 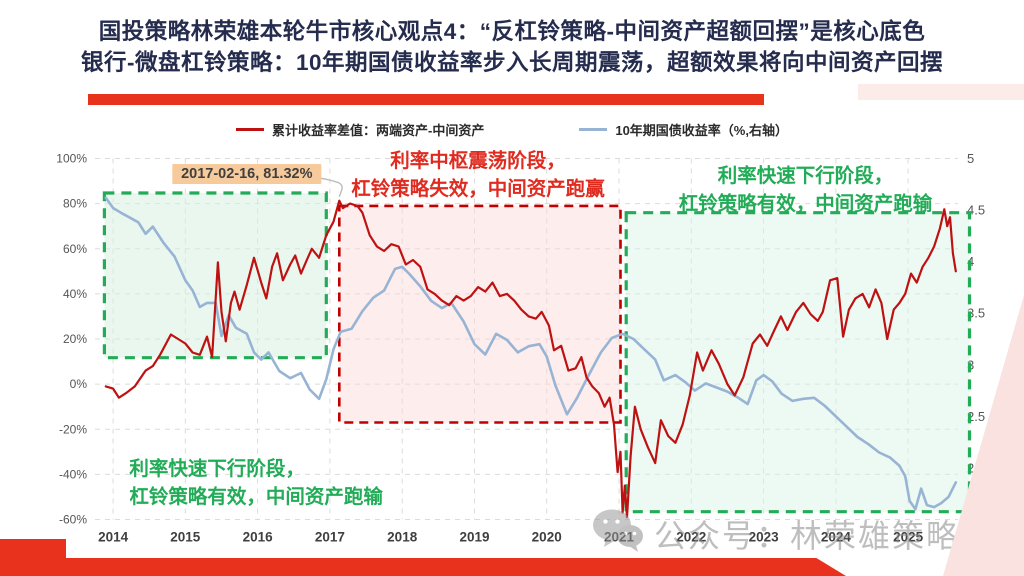 I want to click on red-line-swatch, so click(x=250, y=129).